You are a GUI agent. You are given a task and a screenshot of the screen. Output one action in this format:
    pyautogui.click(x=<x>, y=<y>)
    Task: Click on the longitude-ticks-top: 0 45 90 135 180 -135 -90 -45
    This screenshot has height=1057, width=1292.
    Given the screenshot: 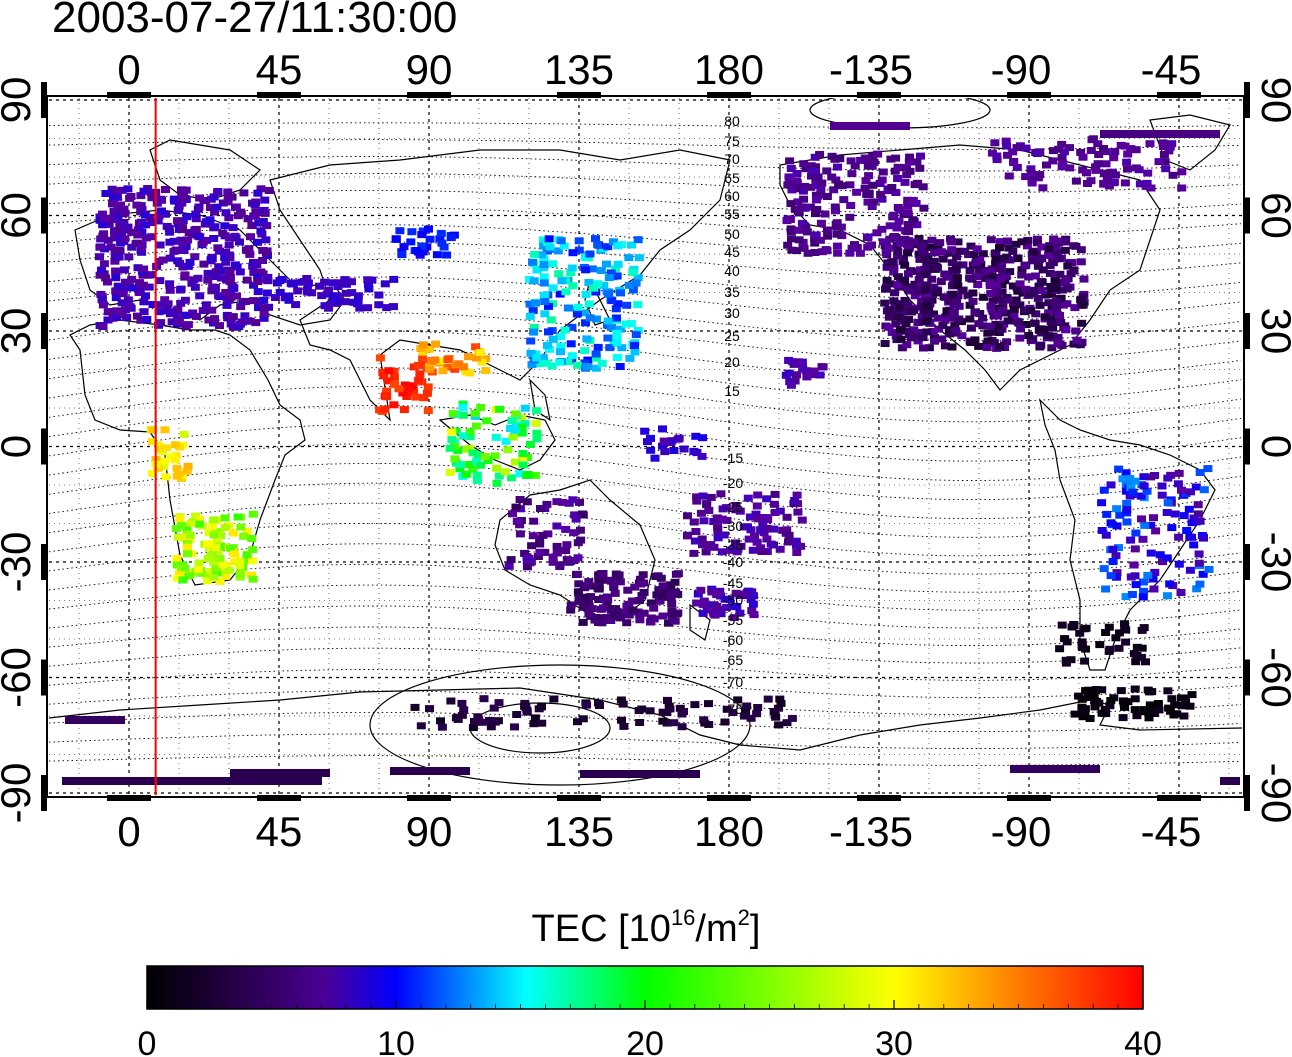 What is the action you would take?
    pyautogui.click(x=654, y=72)
    